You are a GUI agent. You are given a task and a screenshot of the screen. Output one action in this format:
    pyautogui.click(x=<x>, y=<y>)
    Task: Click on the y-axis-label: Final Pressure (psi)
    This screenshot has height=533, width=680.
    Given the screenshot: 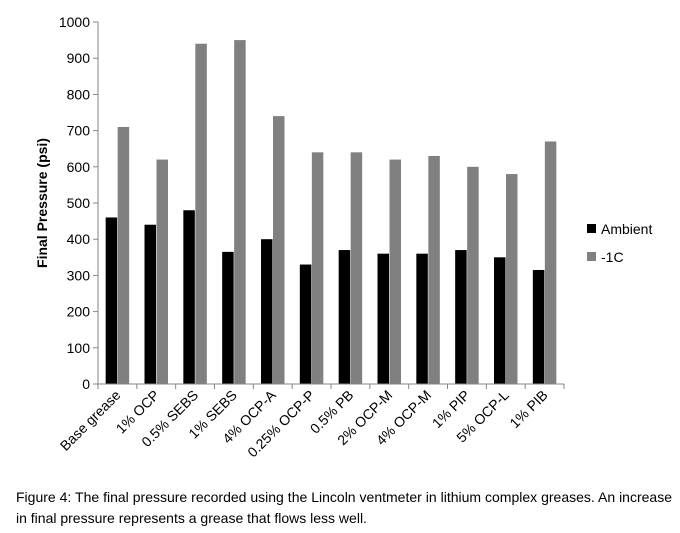 What is the action you would take?
    pyautogui.click(x=42, y=203)
    